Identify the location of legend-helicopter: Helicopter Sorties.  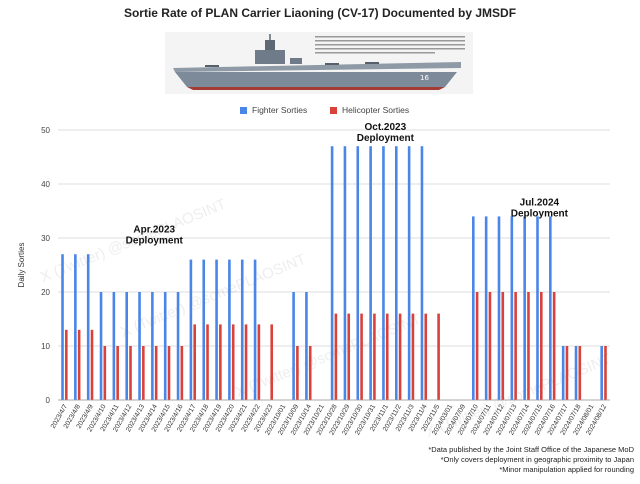
(369, 110).